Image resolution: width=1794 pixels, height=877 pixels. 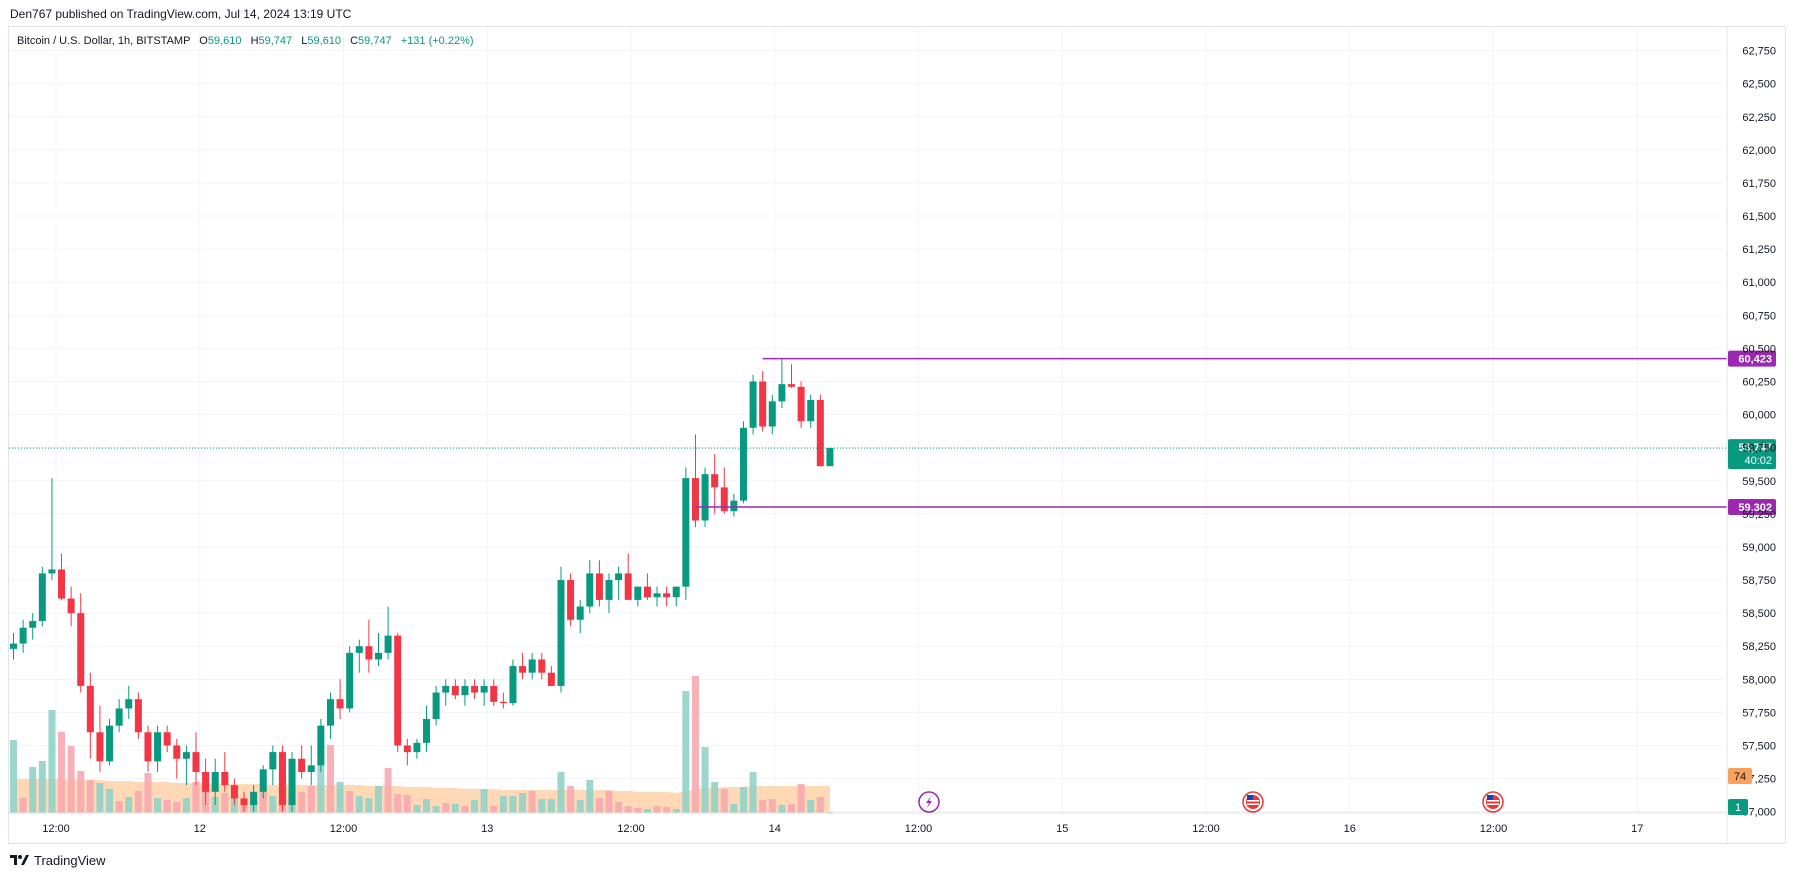 I want to click on price-tick-label: 62,500, so click(x=1759, y=85).